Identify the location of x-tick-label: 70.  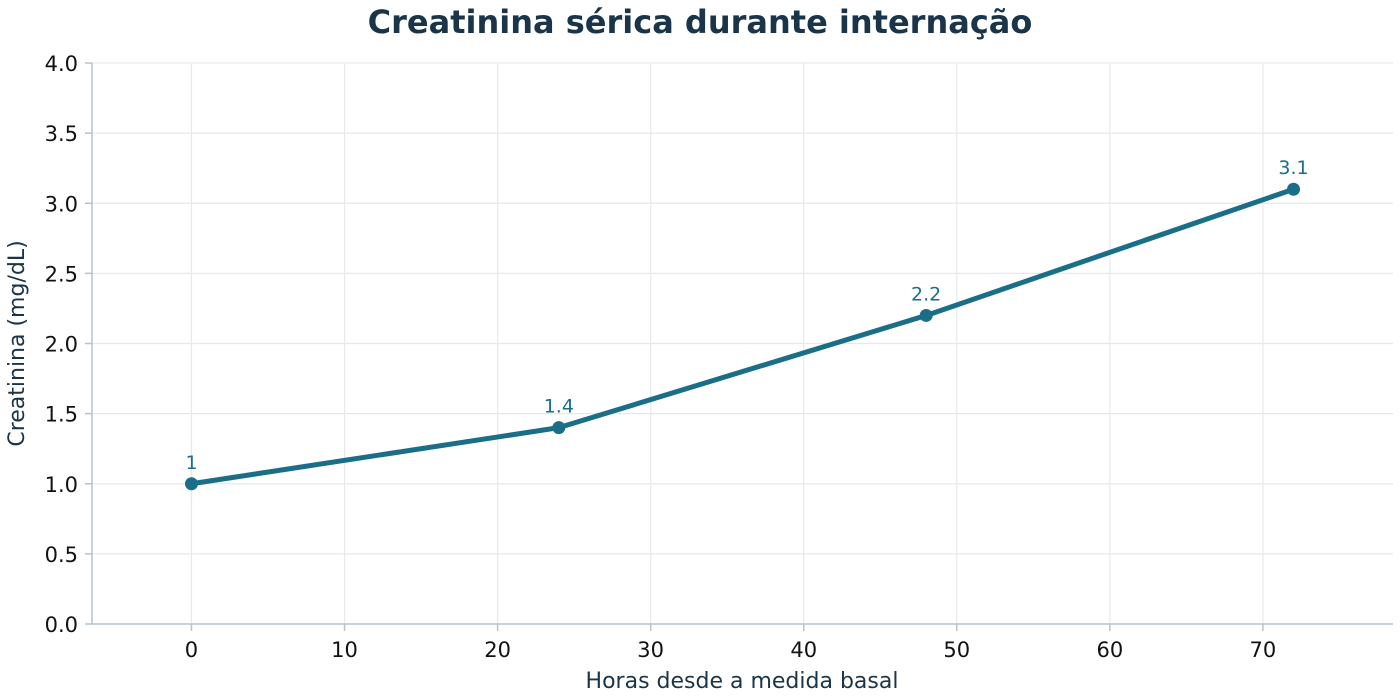
(1263, 650).